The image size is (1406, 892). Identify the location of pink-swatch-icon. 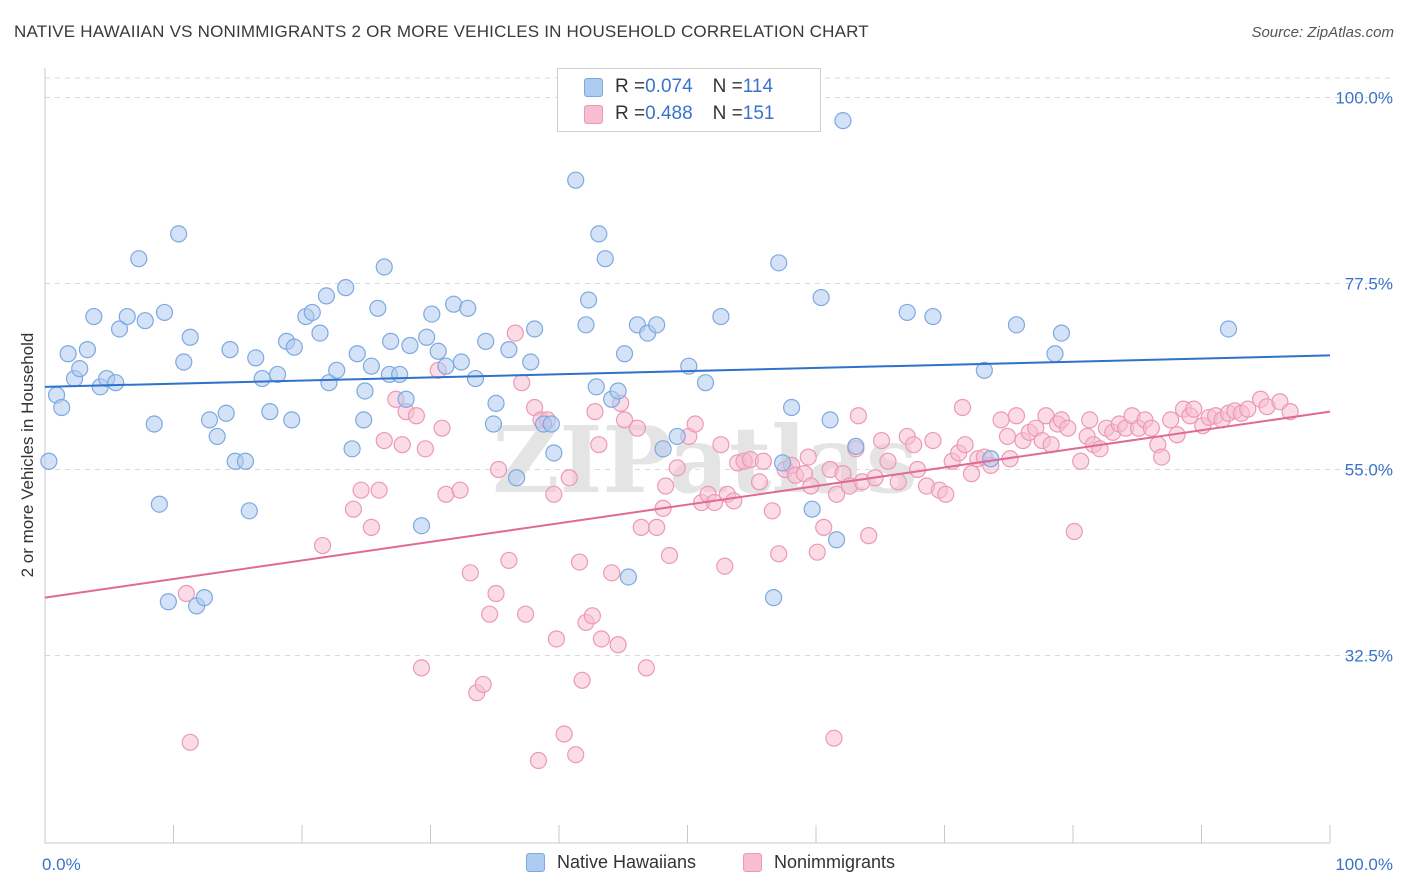
(752, 862).